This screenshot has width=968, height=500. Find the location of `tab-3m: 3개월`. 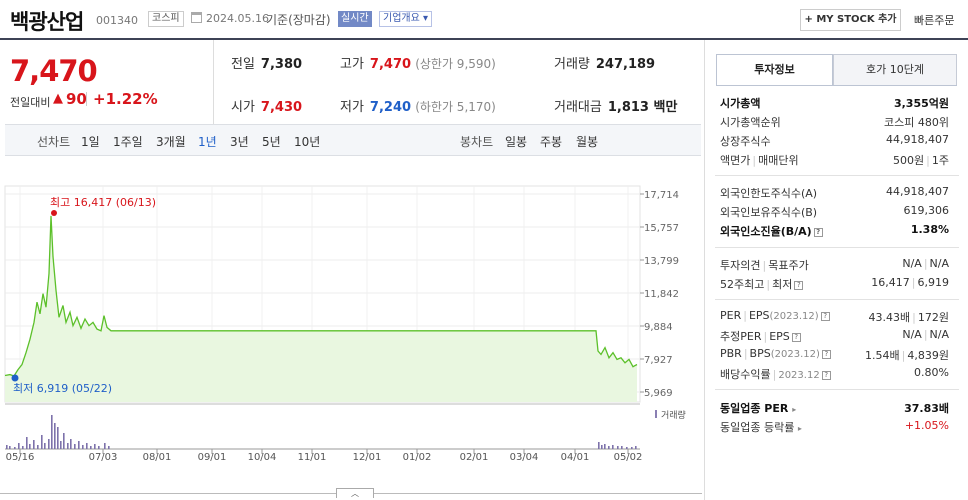

tab-3m: 3개월 is located at coordinates (171, 142).